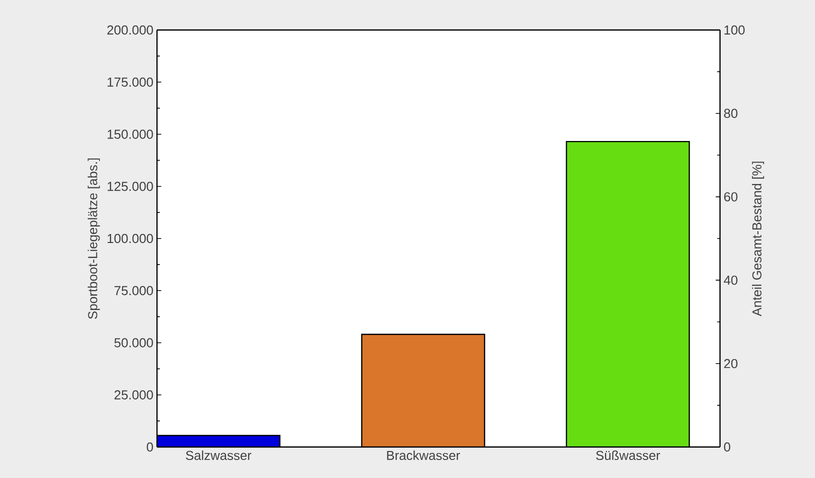 The height and width of the screenshot is (478, 815). What do you see at coordinates (130, 82) in the screenshot?
I see `y-tick-label: 175.000` at bounding box center [130, 82].